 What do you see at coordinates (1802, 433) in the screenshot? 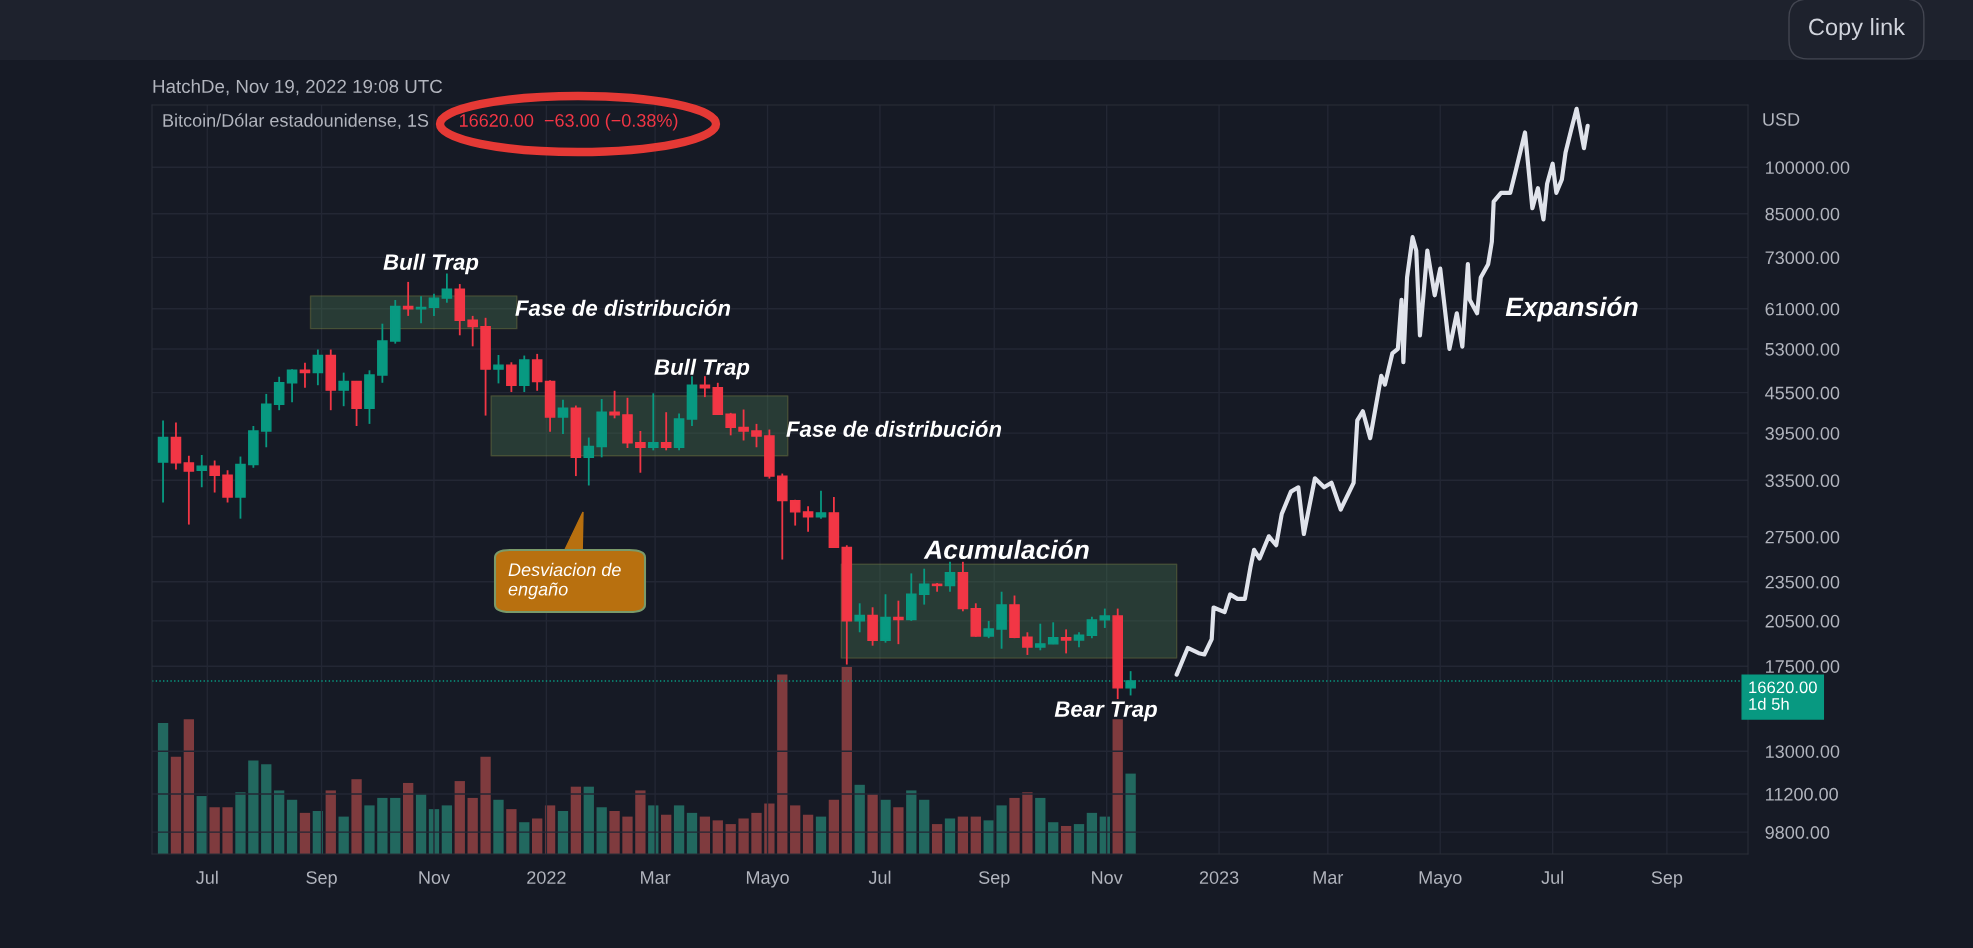
I see `y-tick-label: 39500.00` at bounding box center [1802, 433].